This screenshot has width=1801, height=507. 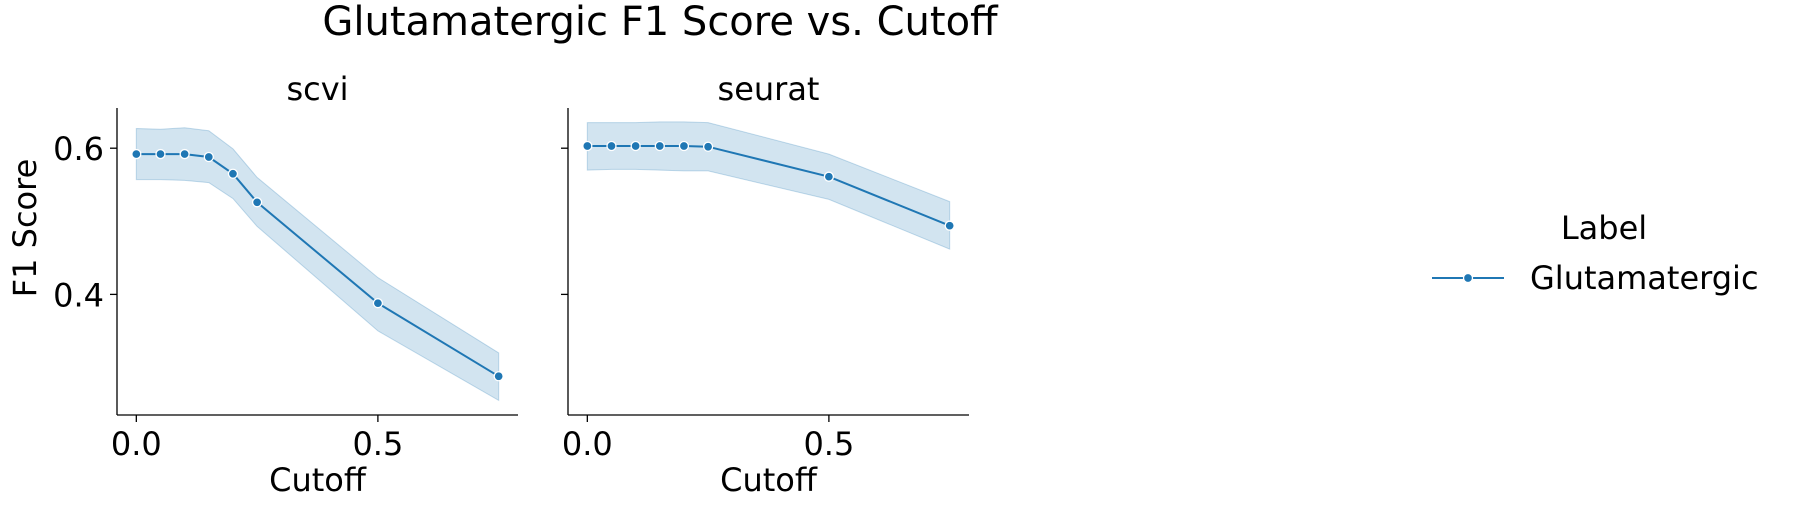 What do you see at coordinates (78, 149) in the screenshot?
I see `y-tick-label: 0.6` at bounding box center [78, 149].